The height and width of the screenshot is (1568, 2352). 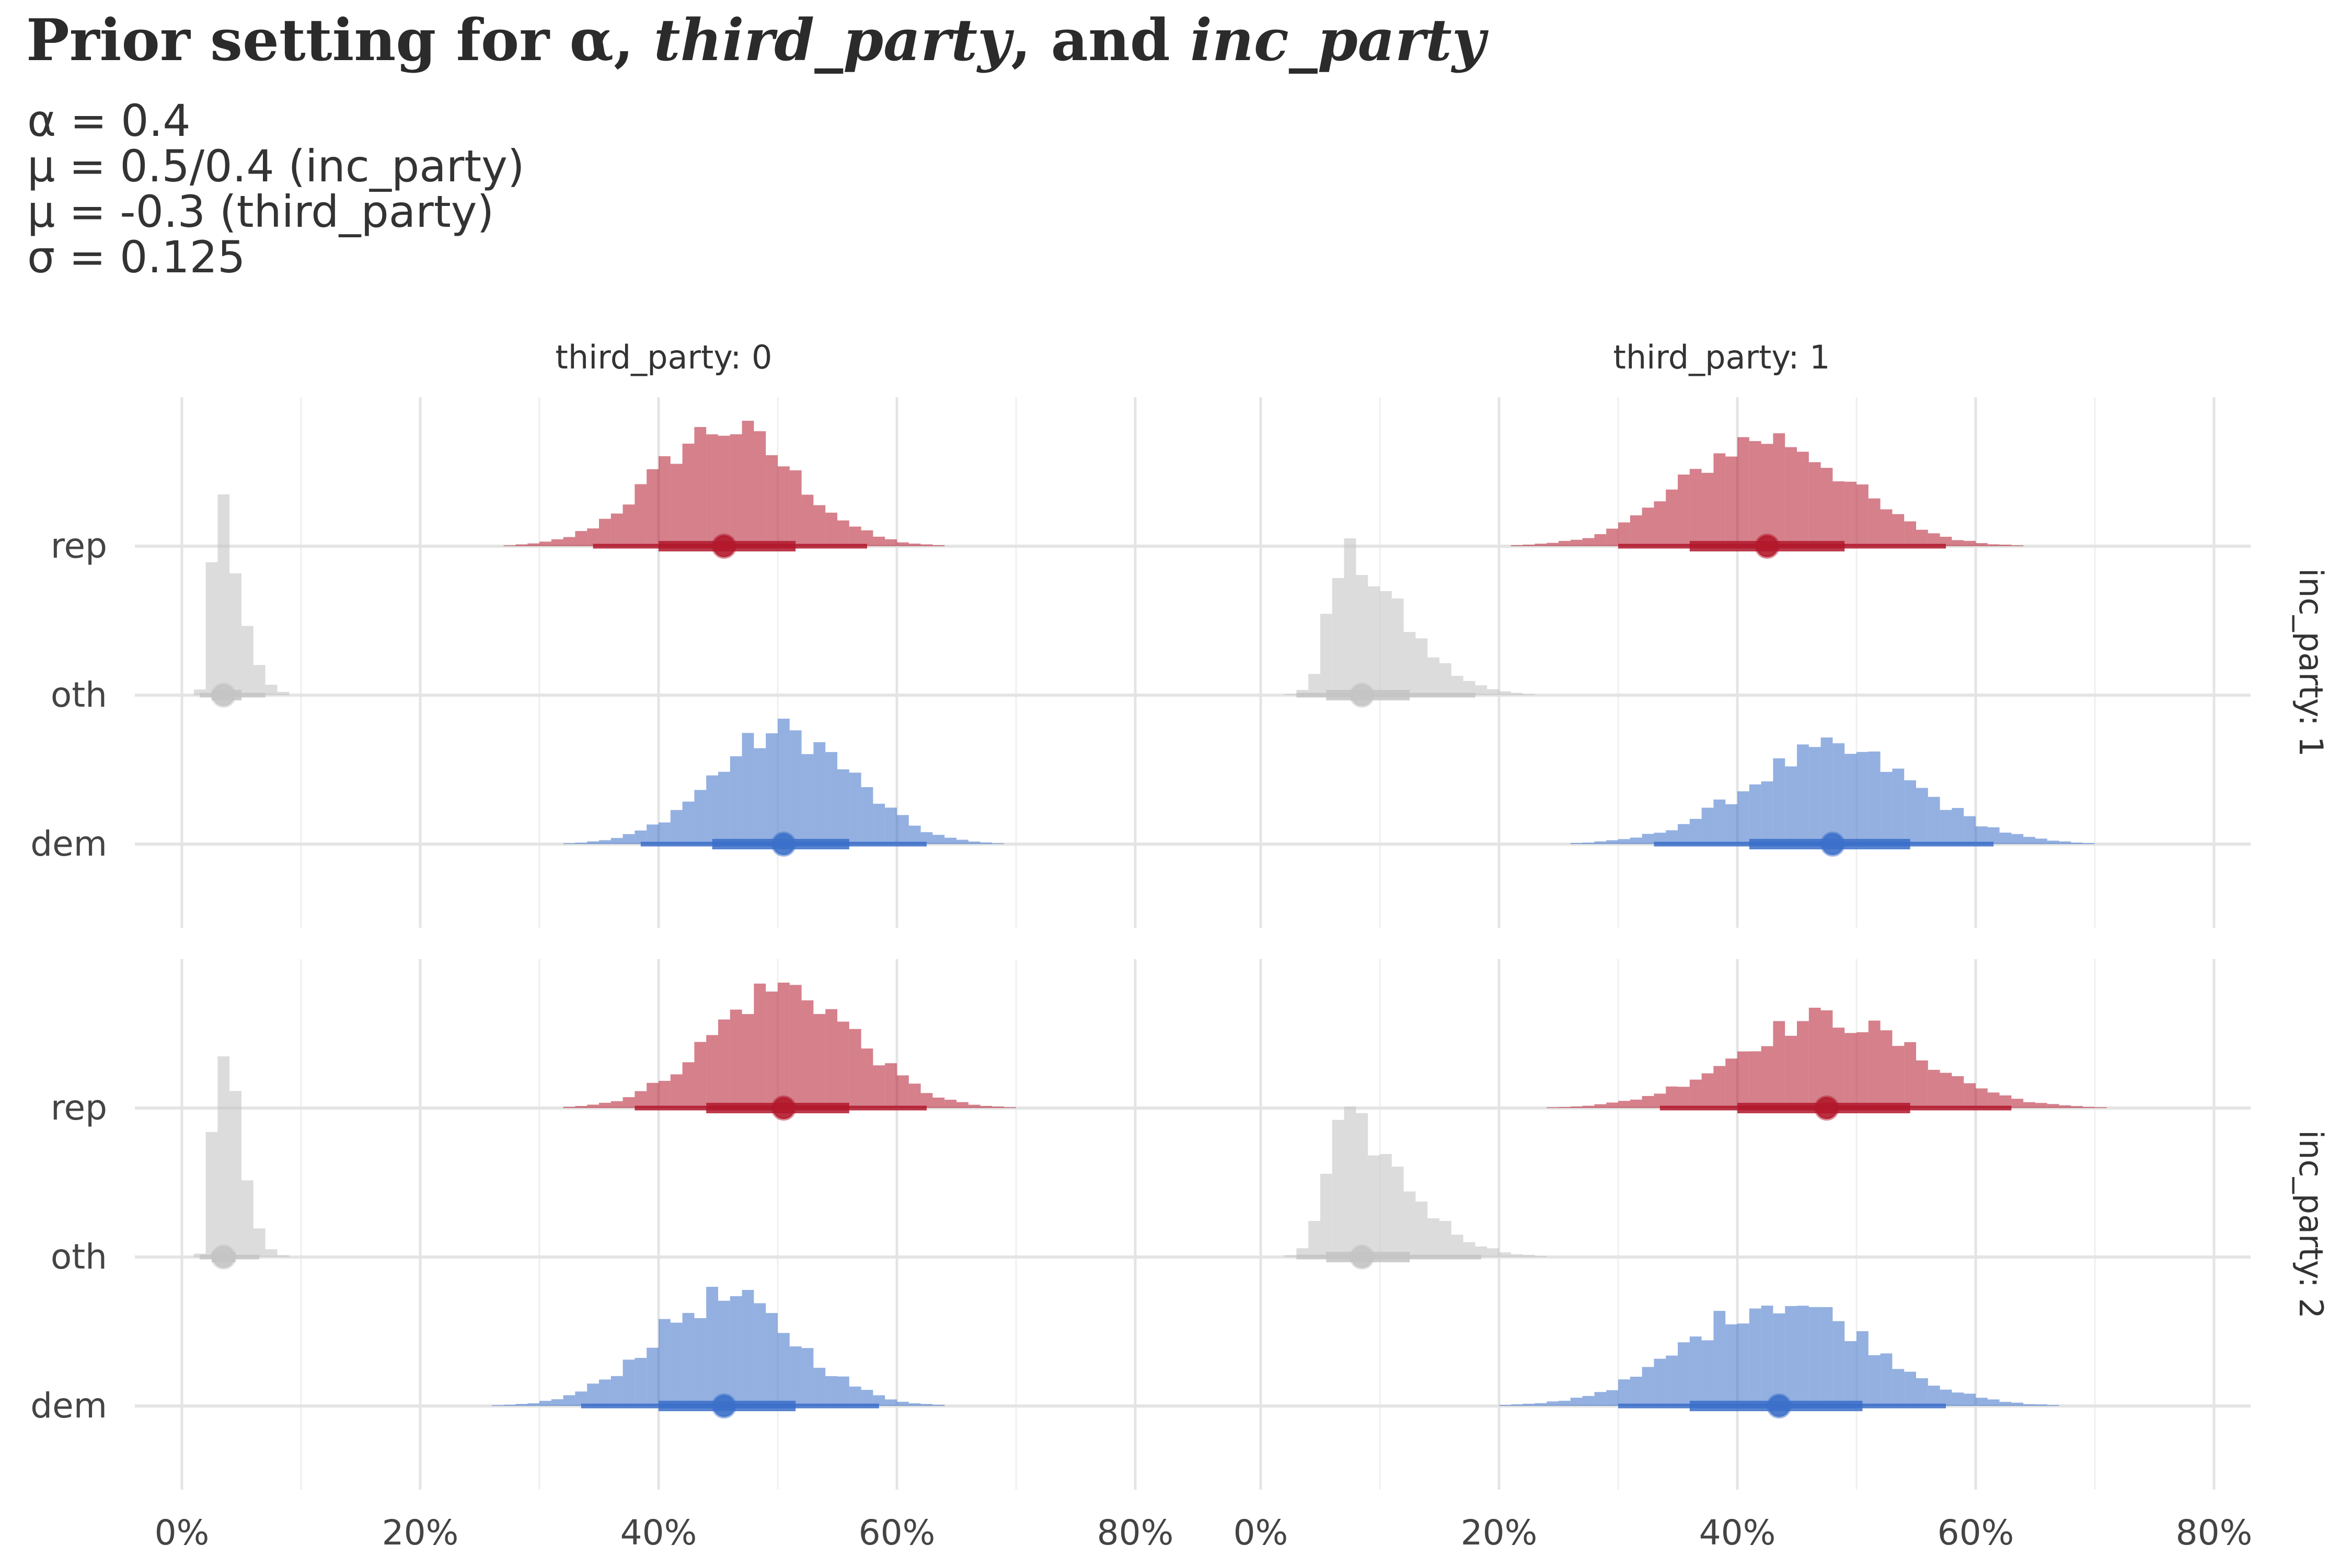 What do you see at coordinates (1337, 40) in the screenshot?
I see `title-inc-party: inc_party` at bounding box center [1337, 40].